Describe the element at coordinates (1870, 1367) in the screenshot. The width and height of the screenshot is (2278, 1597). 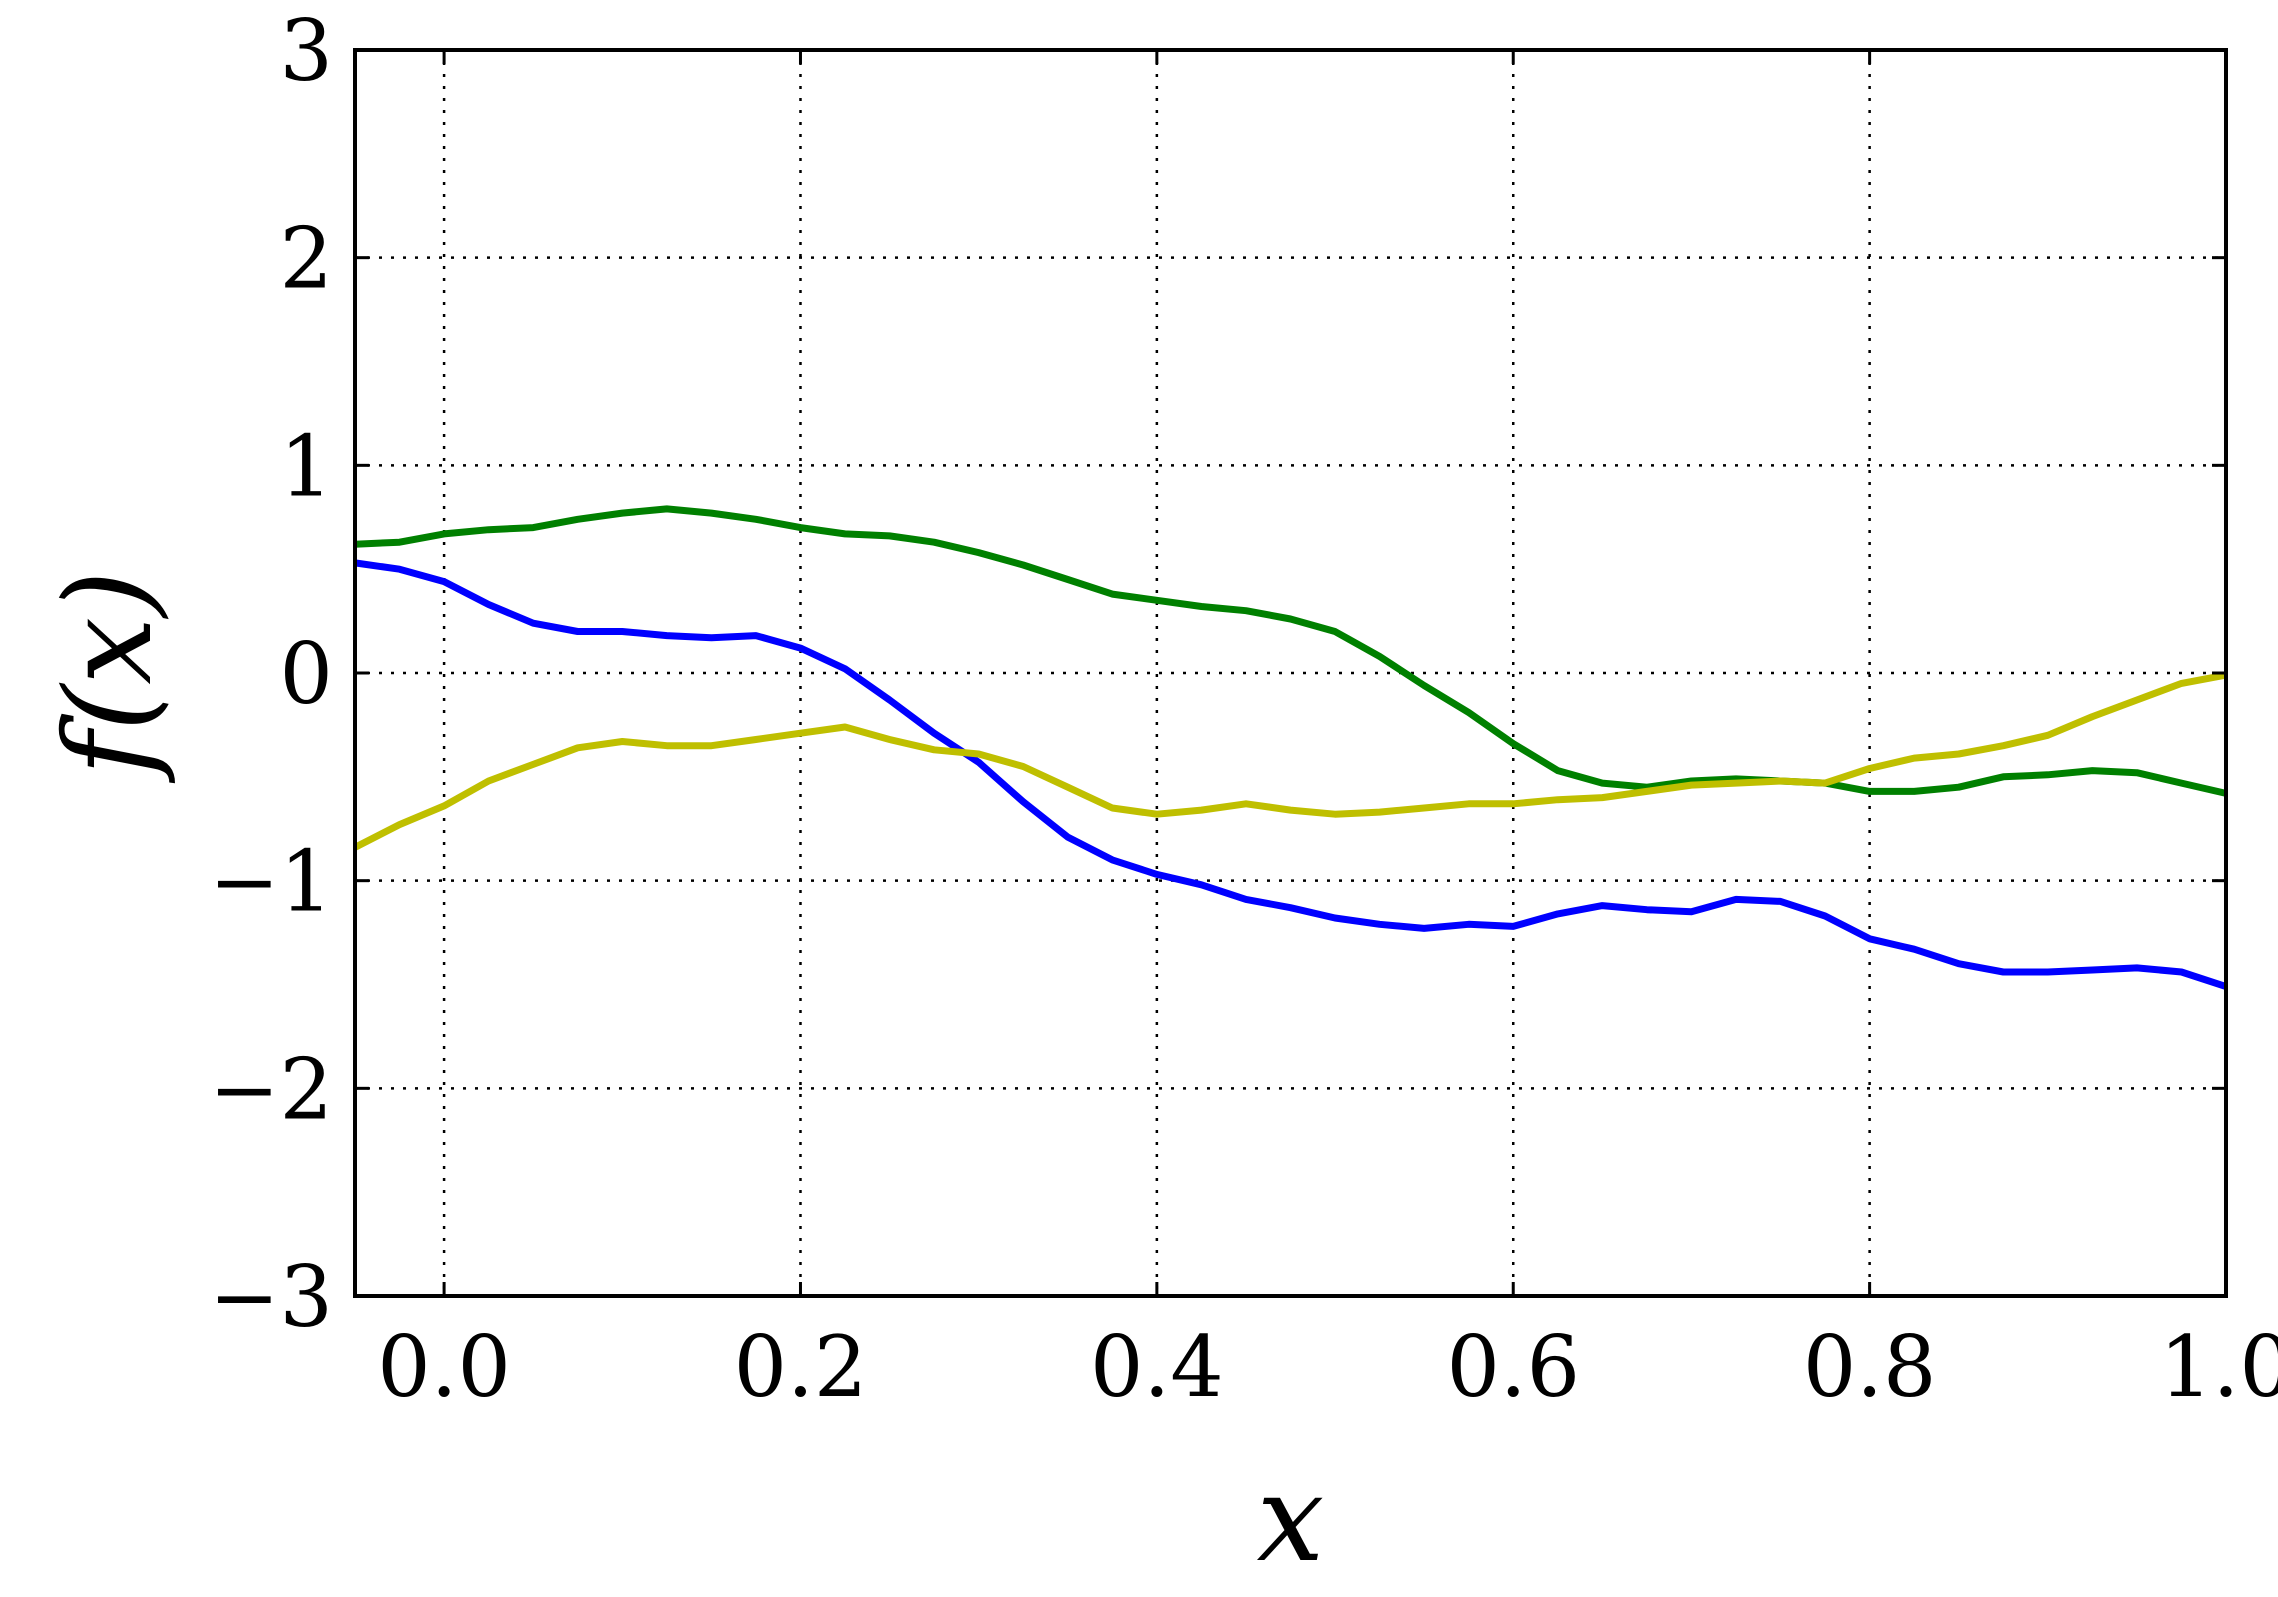
I see `x-tick-label: 0.8` at that location.